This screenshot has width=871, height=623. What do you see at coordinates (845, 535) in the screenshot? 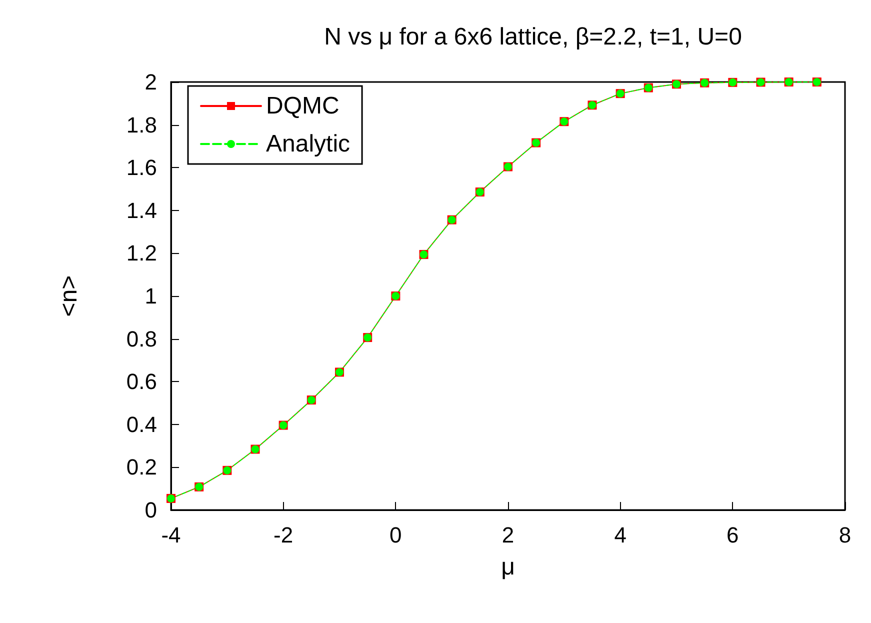
I see `x-tick-label: 8` at bounding box center [845, 535].